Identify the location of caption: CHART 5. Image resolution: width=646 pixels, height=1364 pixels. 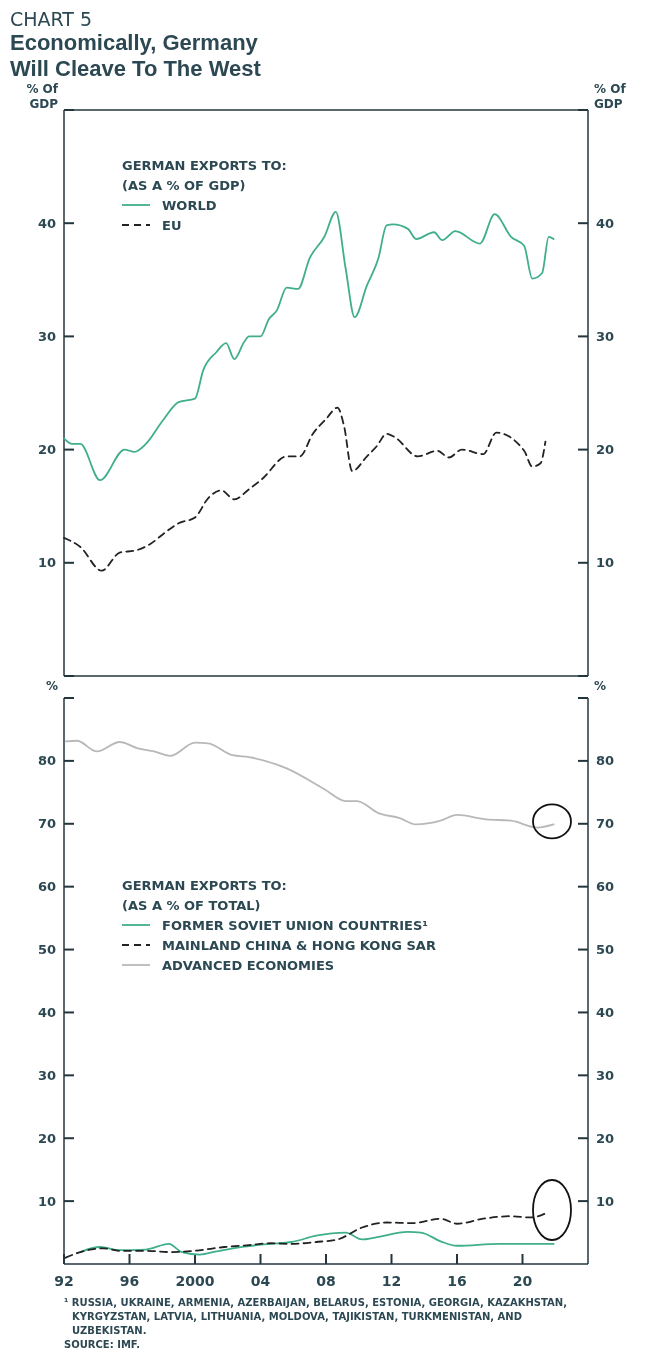
(51, 19).